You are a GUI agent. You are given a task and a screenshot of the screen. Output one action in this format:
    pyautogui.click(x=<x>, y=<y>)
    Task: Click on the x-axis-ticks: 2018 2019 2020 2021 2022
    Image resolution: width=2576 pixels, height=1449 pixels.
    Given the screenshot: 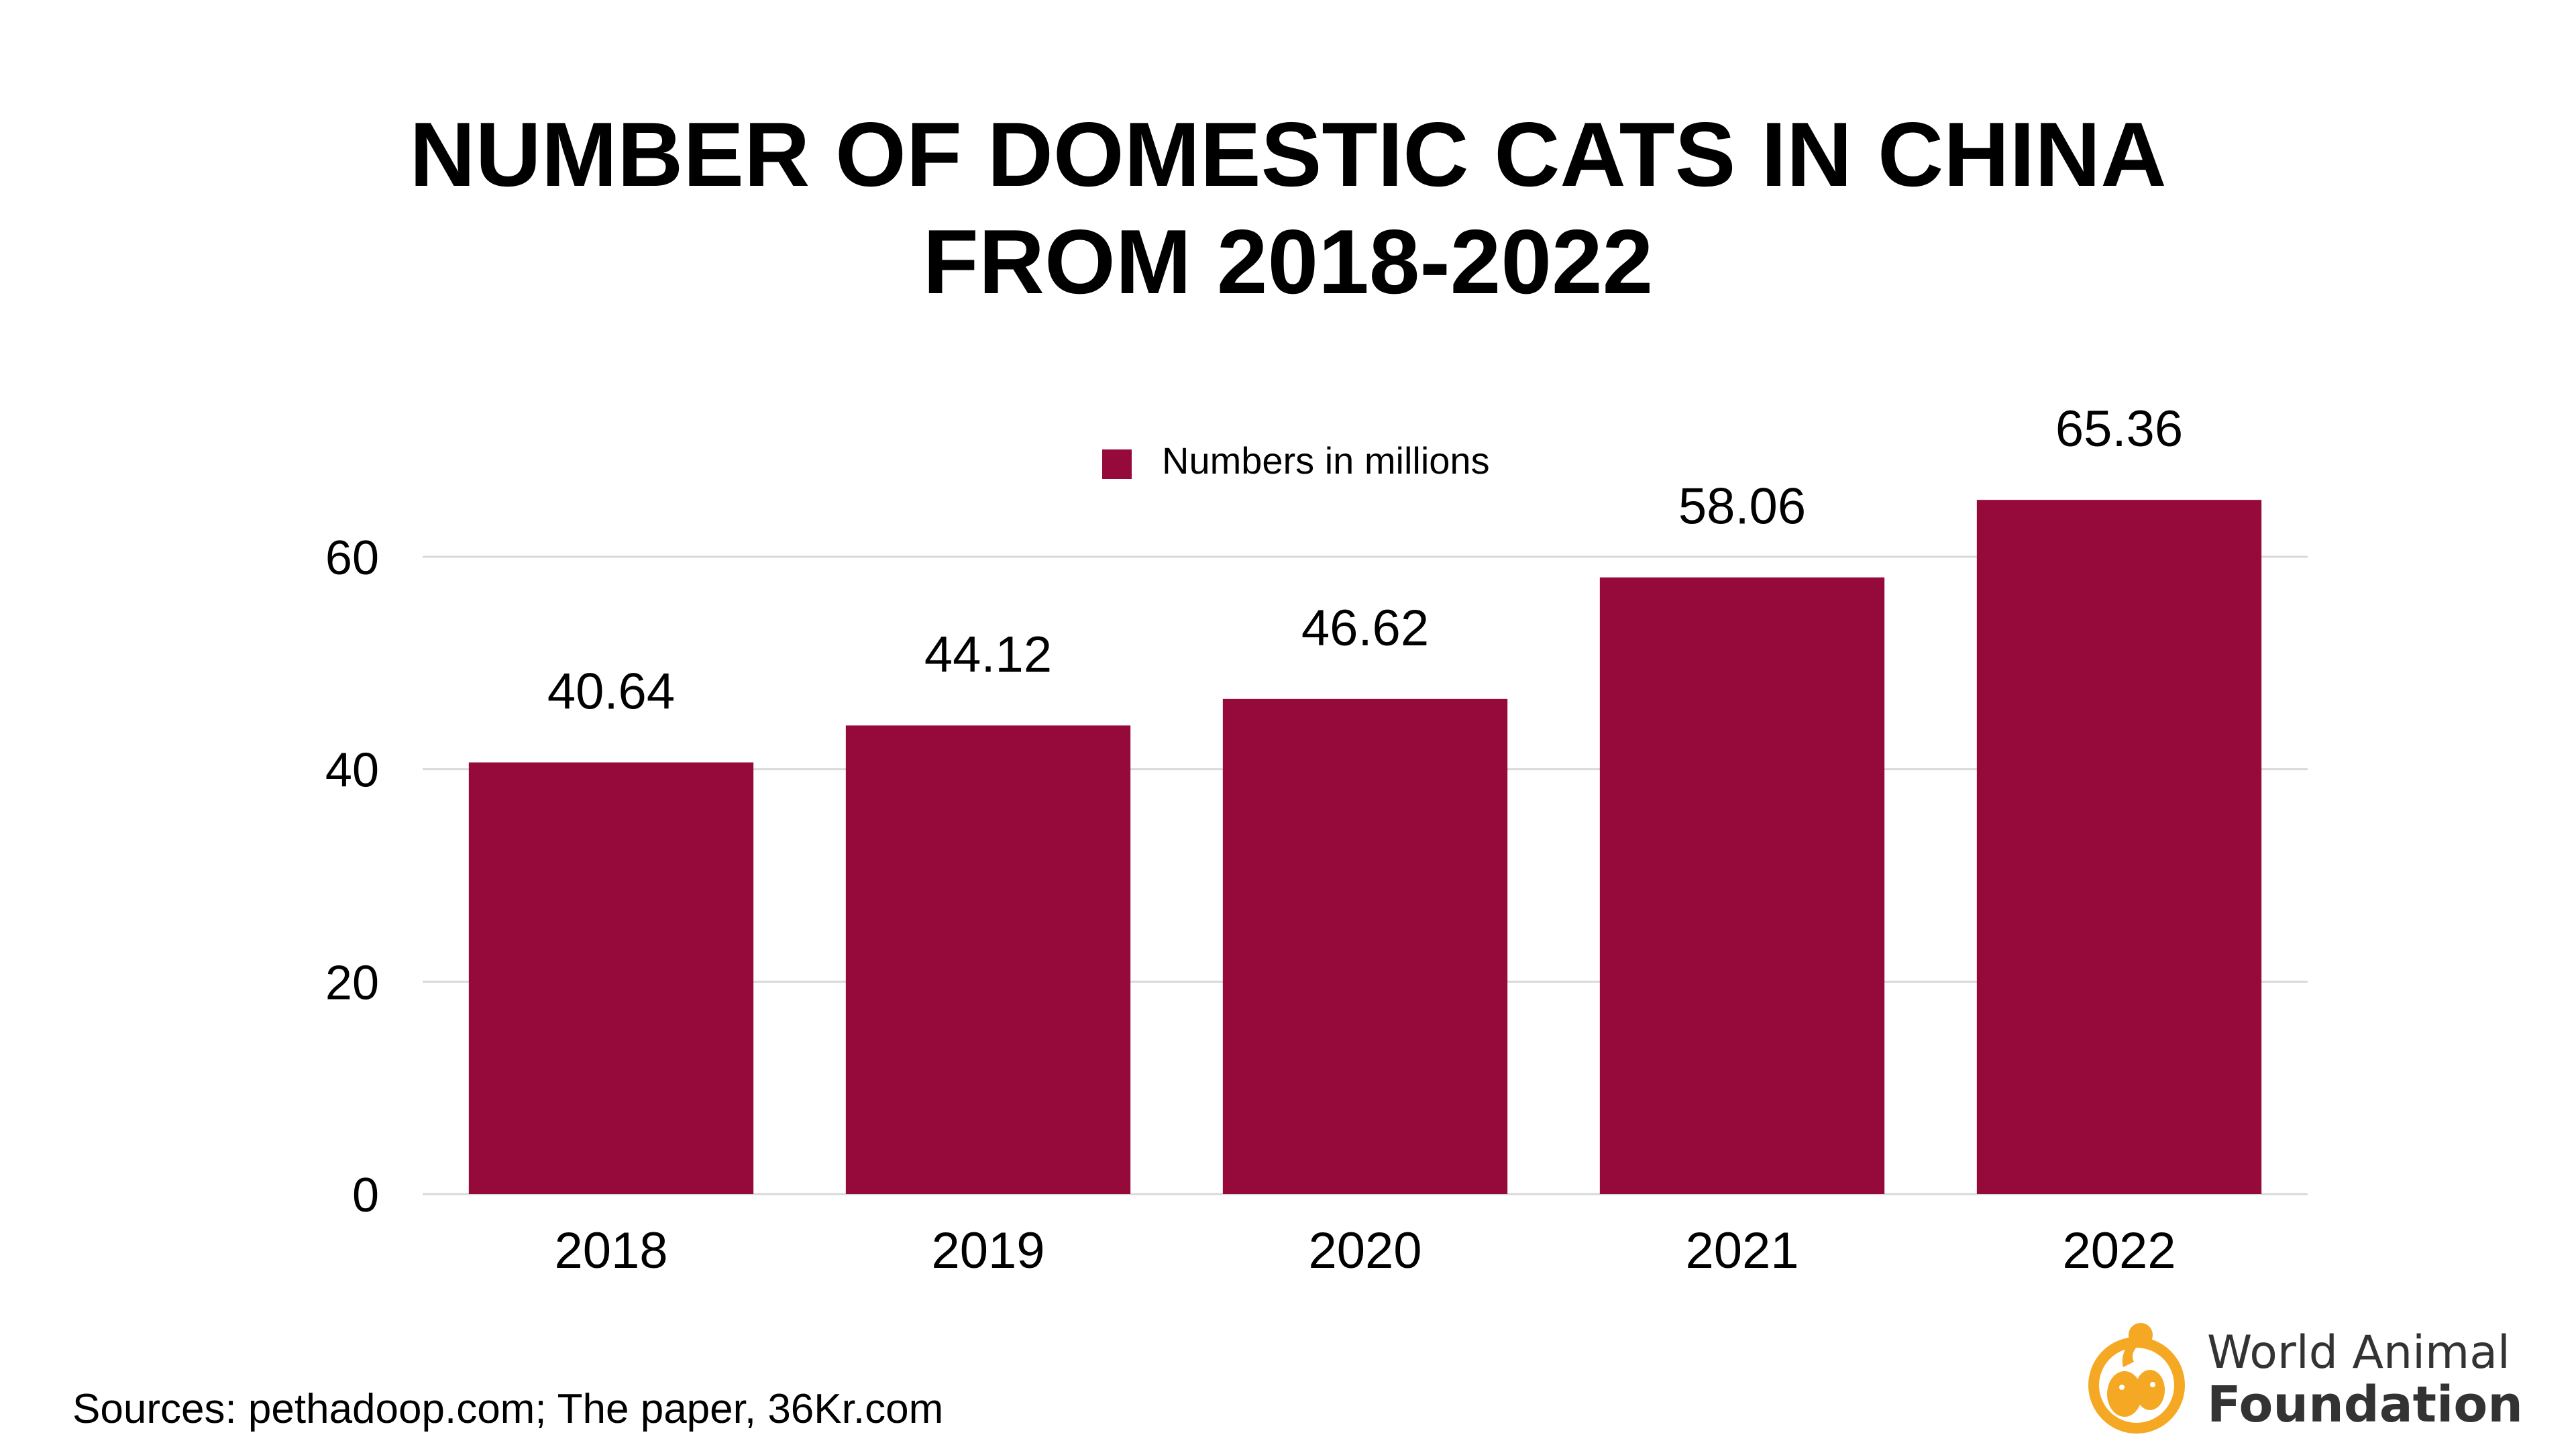 What is the action you would take?
    pyautogui.click(x=1365, y=1250)
    